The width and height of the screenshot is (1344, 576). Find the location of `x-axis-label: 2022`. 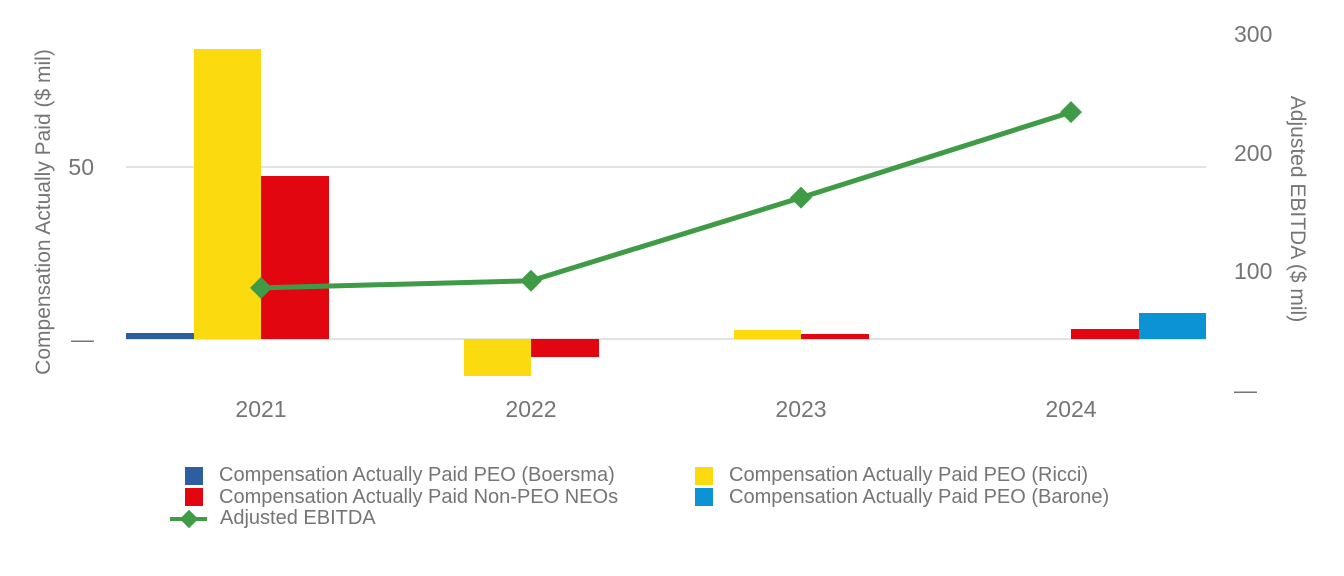

x-axis-label: 2022 is located at coordinates (531, 409).